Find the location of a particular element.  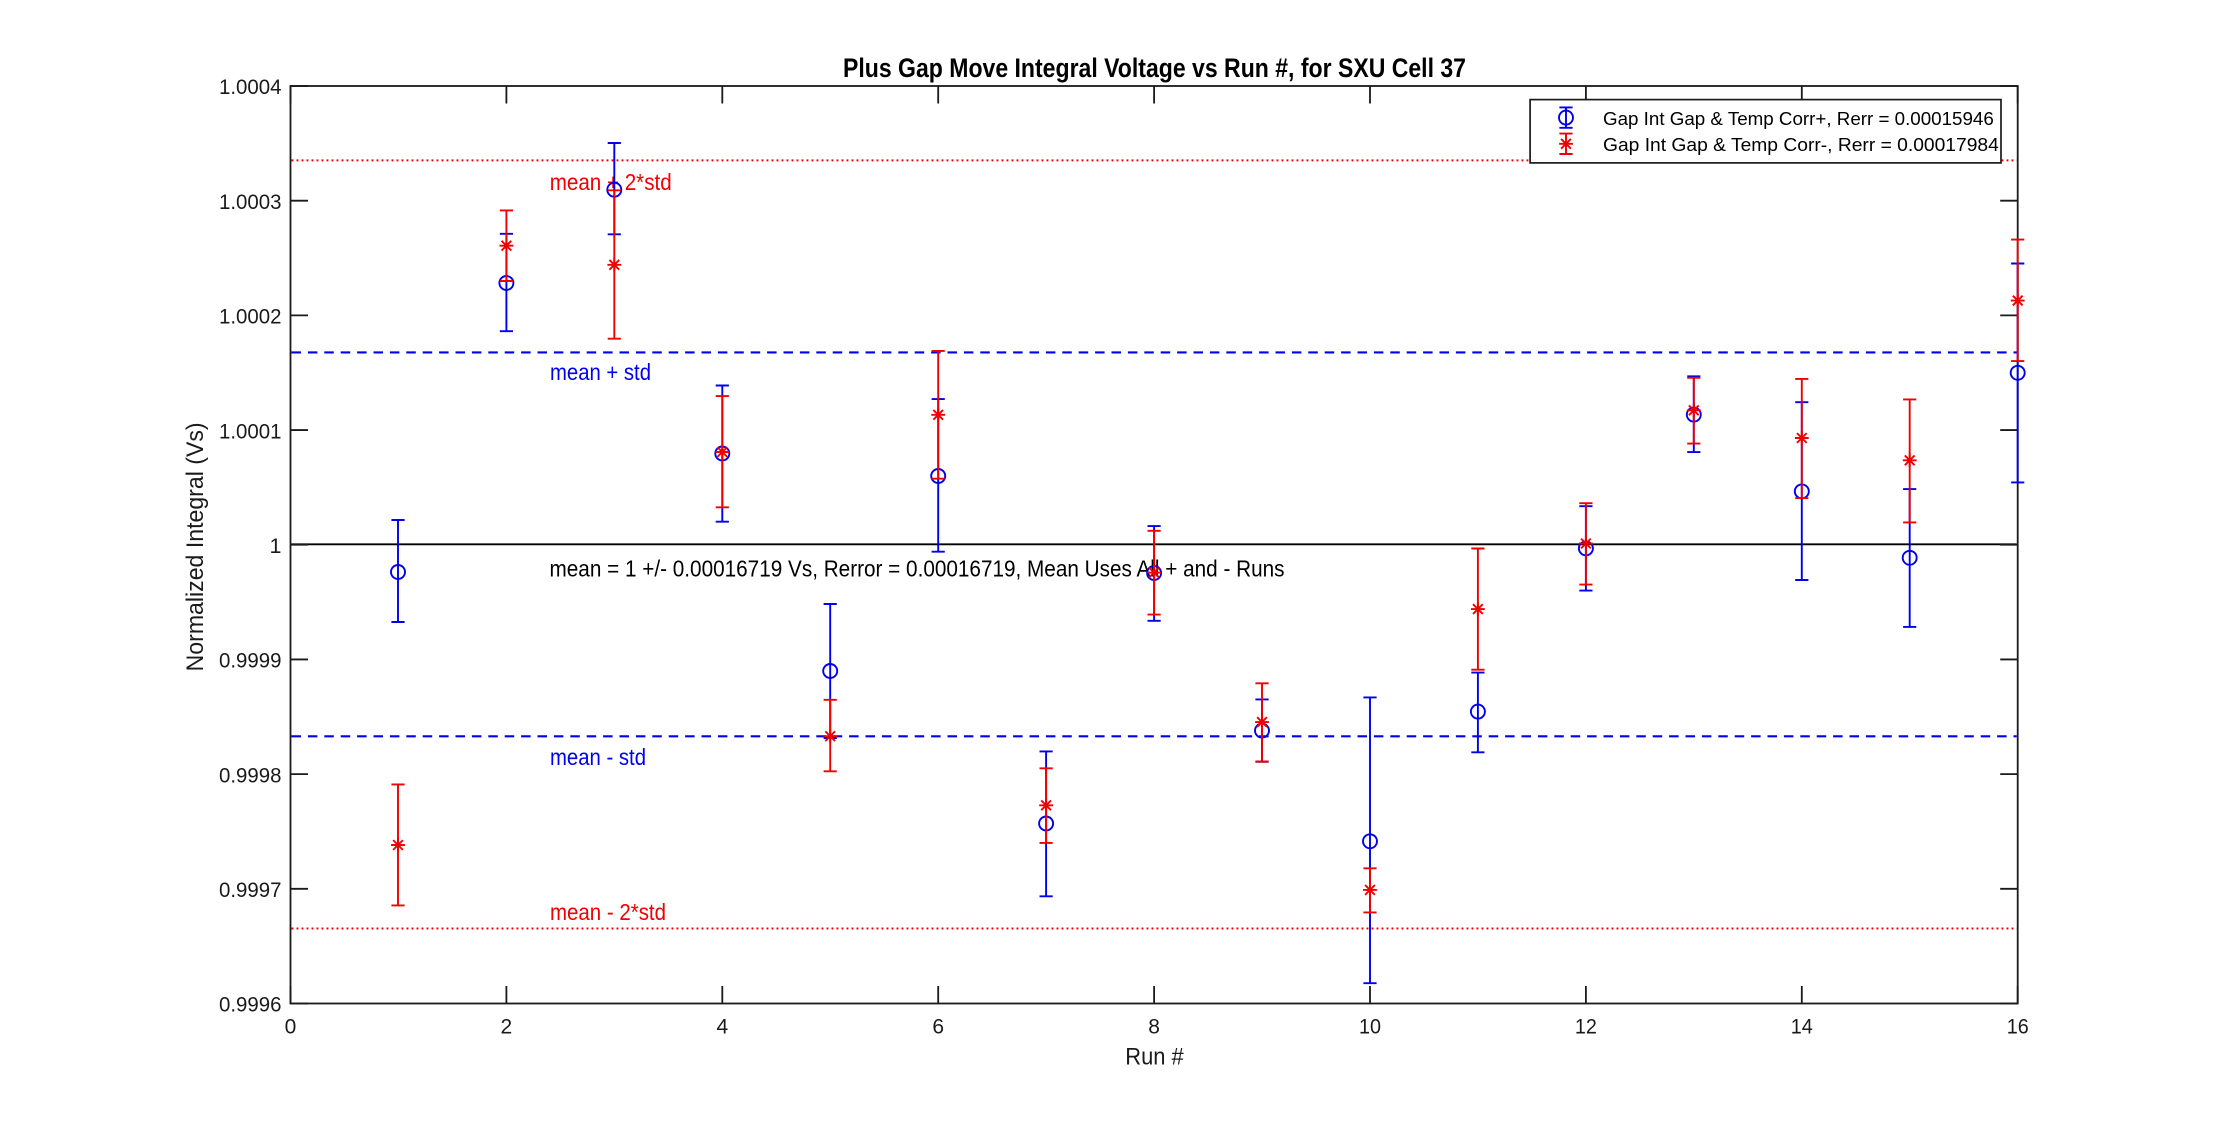

svg-text: Run # is located at coordinates (1154, 1057).